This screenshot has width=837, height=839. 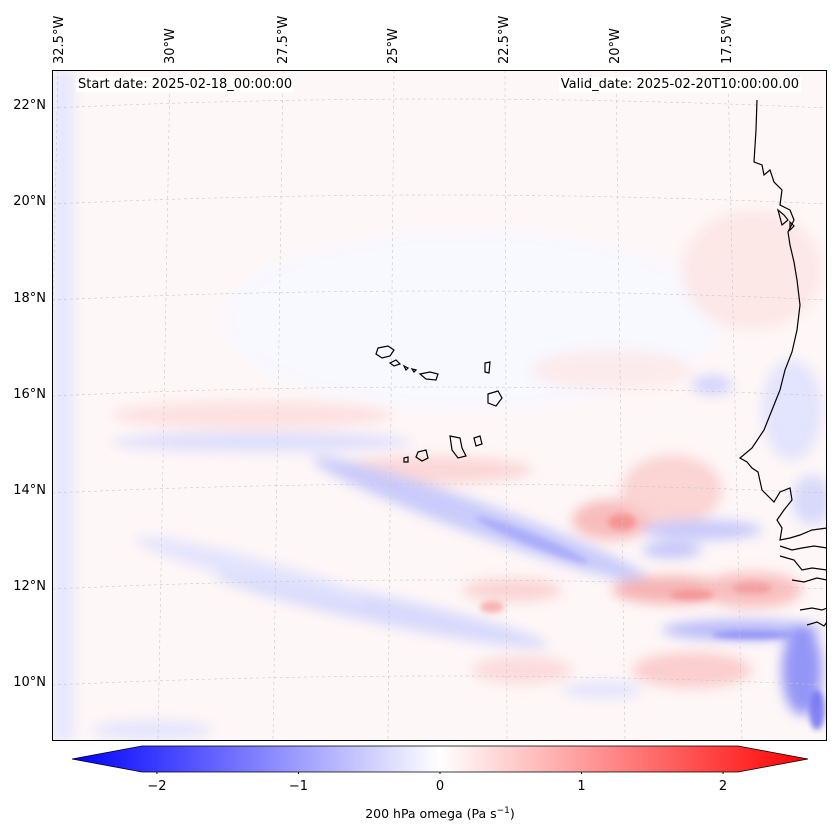 What do you see at coordinates (487, 367) in the screenshot?
I see `sal` at bounding box center [487, 367].